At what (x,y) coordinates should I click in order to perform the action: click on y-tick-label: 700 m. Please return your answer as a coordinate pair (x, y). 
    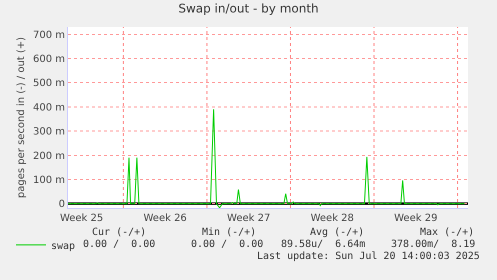
    Looking at the image, I should click on (48, 35).